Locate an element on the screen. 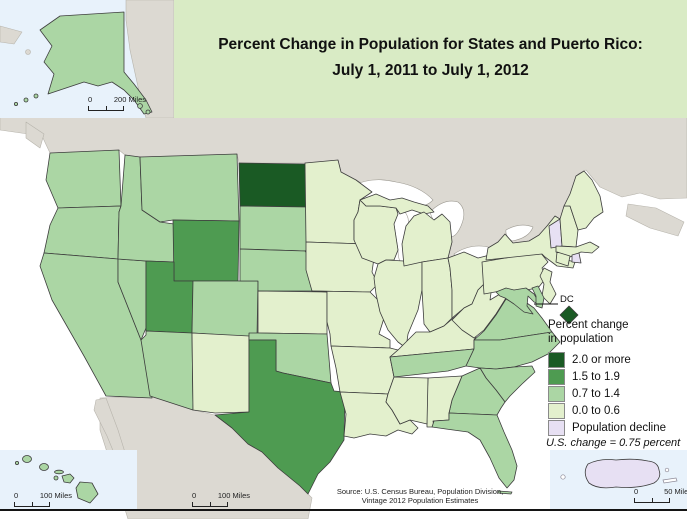  state-ar is located at coordinates (364, 370).